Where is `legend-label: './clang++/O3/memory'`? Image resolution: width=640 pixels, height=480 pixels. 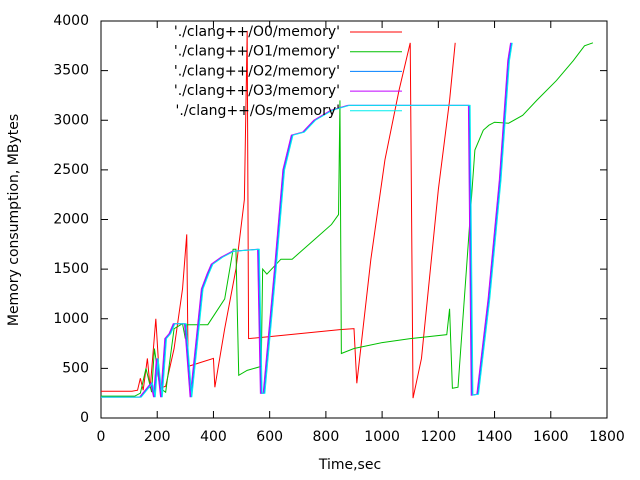
legend-label: './clang++/O3/memory' is located at coordinates (257, 91).